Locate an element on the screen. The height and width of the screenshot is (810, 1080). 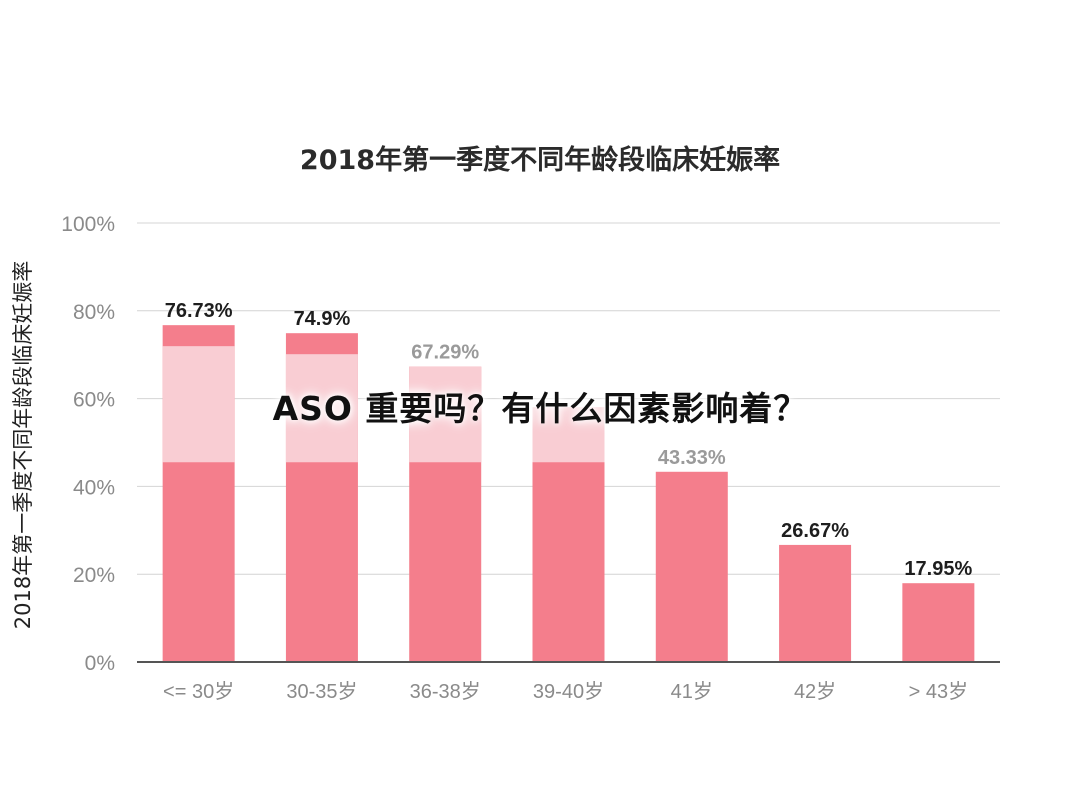
y-tick-label: 60% is located at coordinates (94, 400).